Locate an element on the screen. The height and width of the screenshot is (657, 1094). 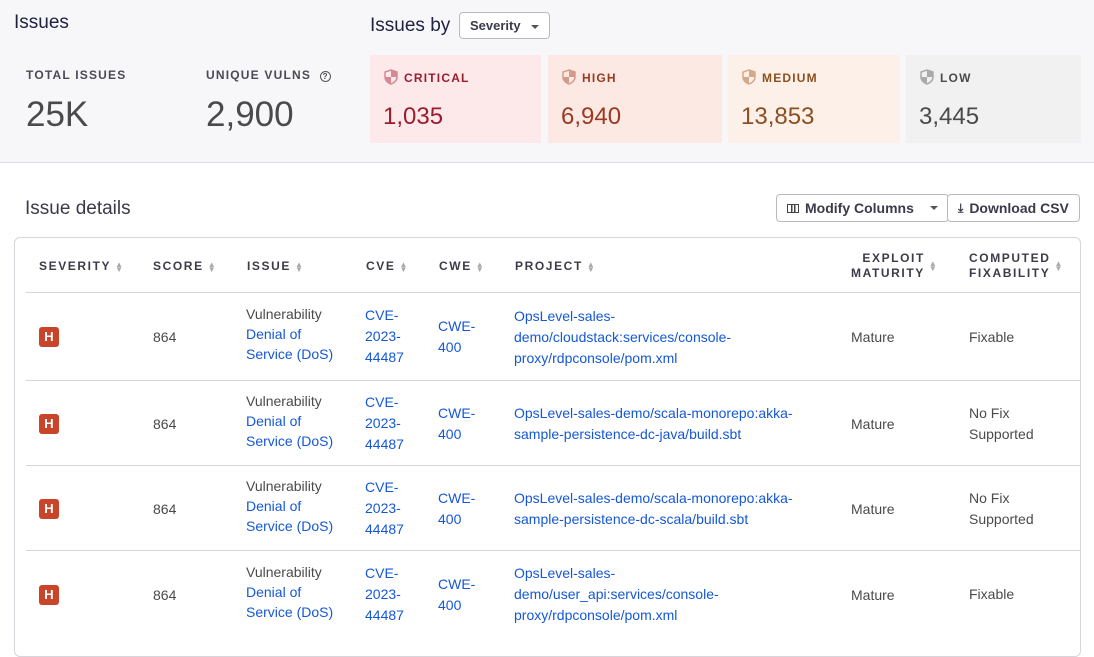
column-header-severity: SEVERITY ▲ ▼ is located at coordinates (82, 266).